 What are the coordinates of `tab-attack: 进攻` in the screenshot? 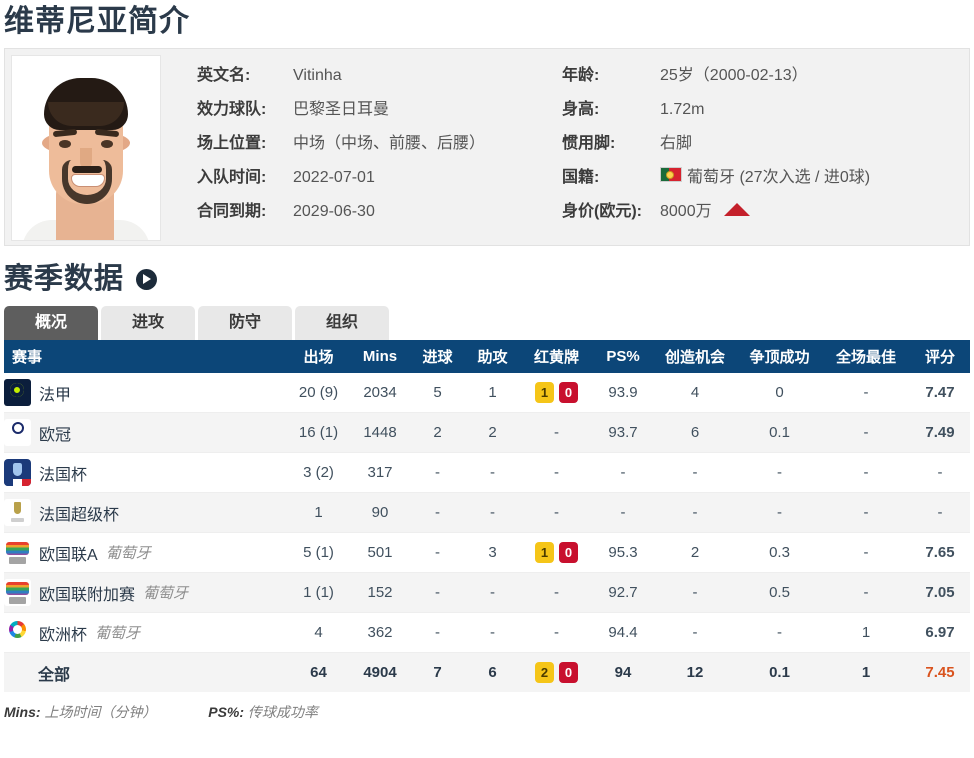 It's located at (148, 323).